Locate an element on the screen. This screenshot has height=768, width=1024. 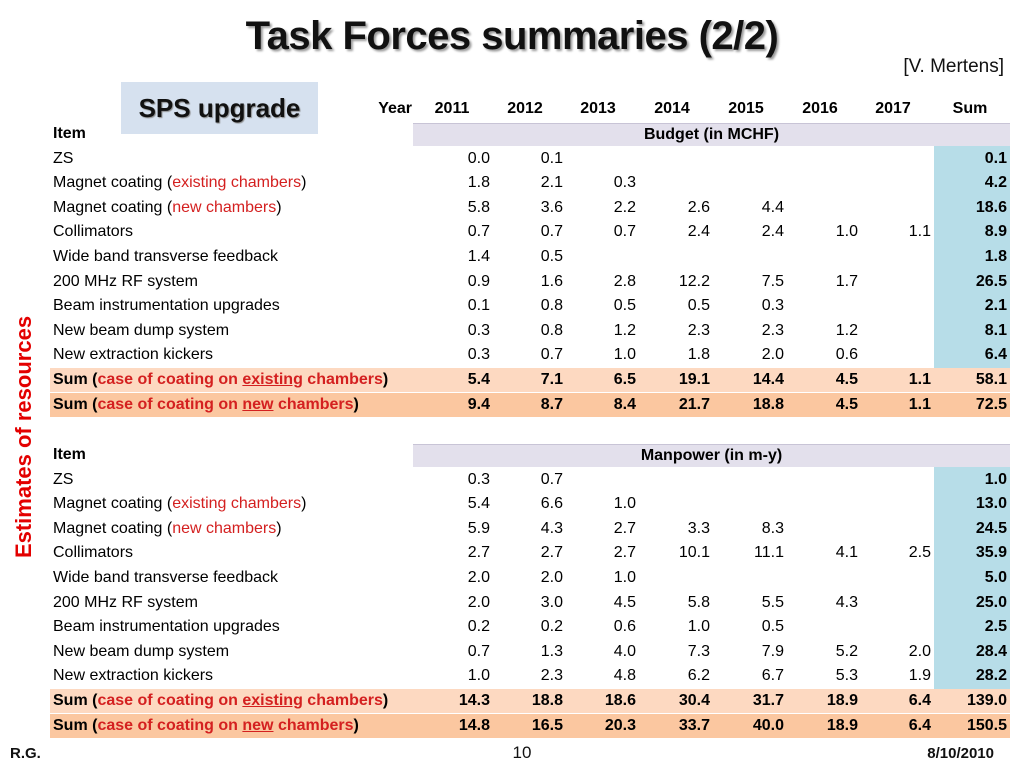
sps-upgrade-label: SPS upgrade is located at coordinates (219, 107).